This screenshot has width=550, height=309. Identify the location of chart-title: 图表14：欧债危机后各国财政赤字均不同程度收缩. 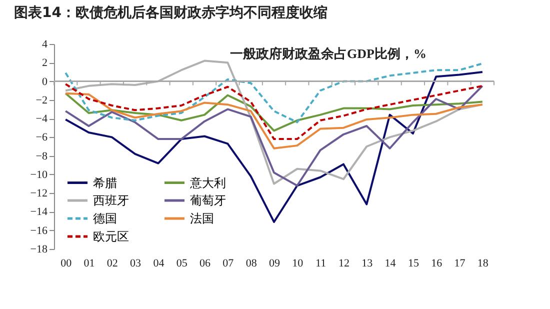
(171, 12).